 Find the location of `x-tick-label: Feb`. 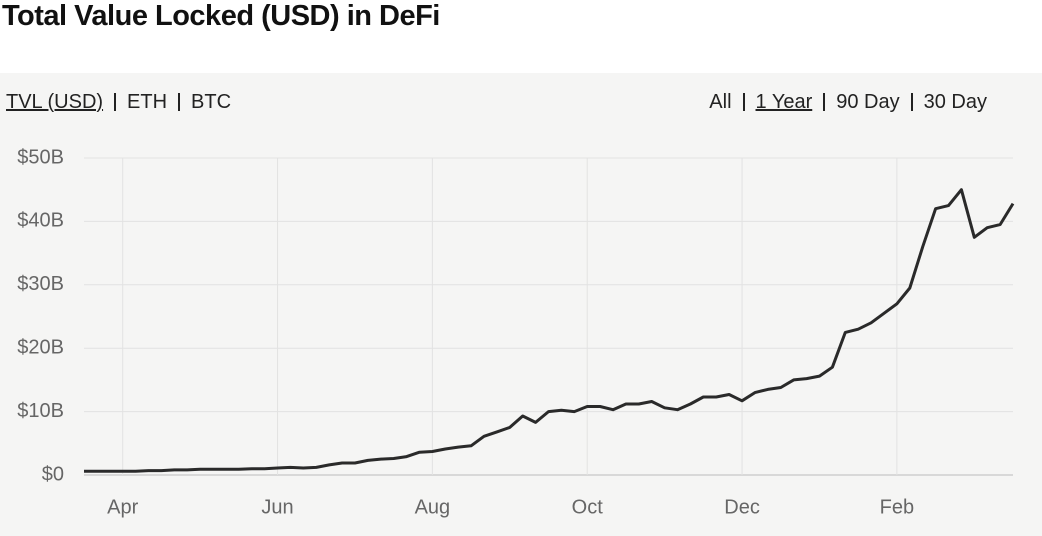

x-tick-label: Feb is located at coordinates (897, 507).